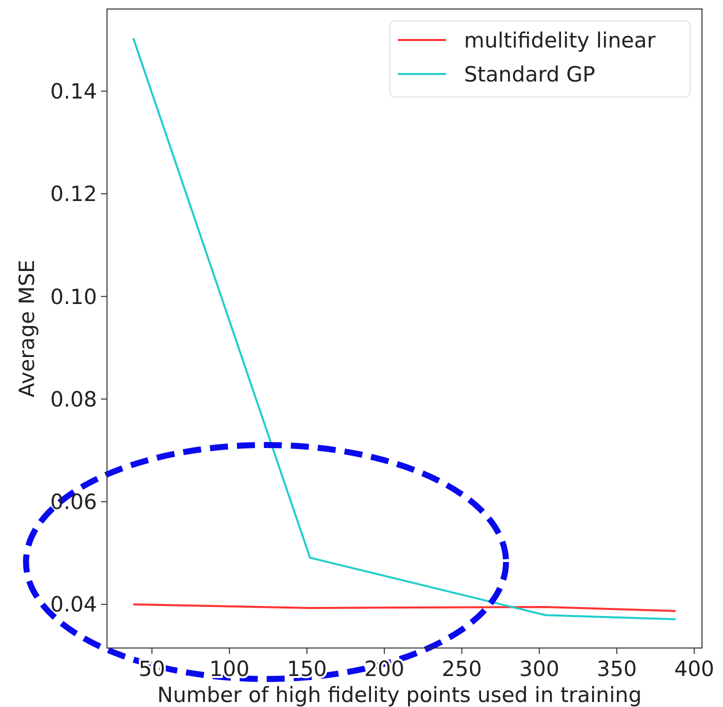  I want to click on x-tick-label: 250, so click(462, 669).